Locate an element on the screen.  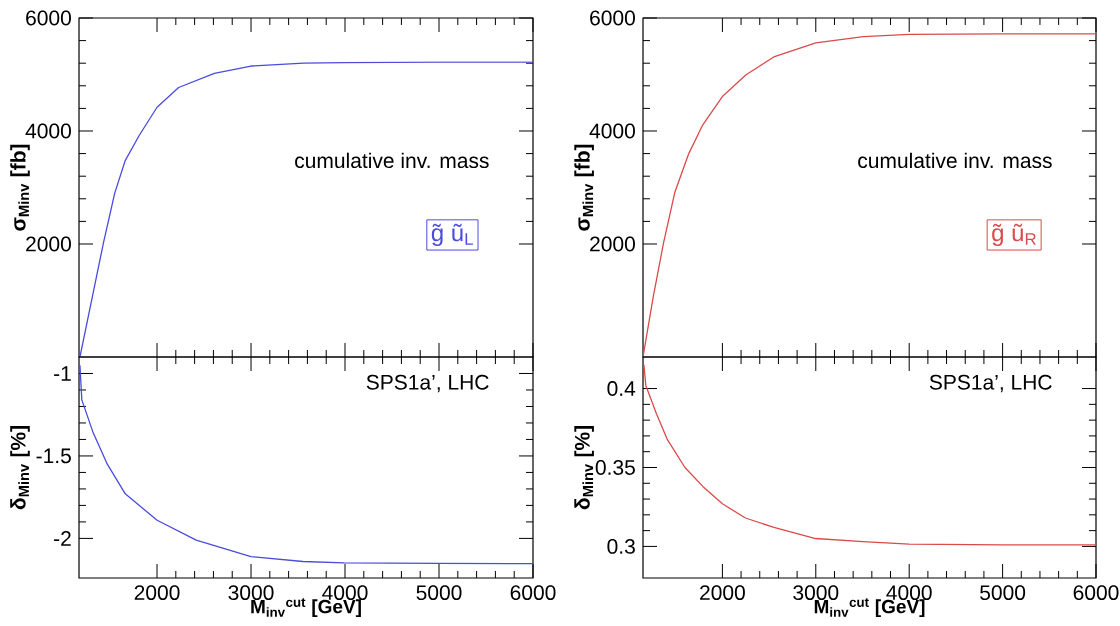
y-tick-label: -1 is located at coordinates (62, 373).